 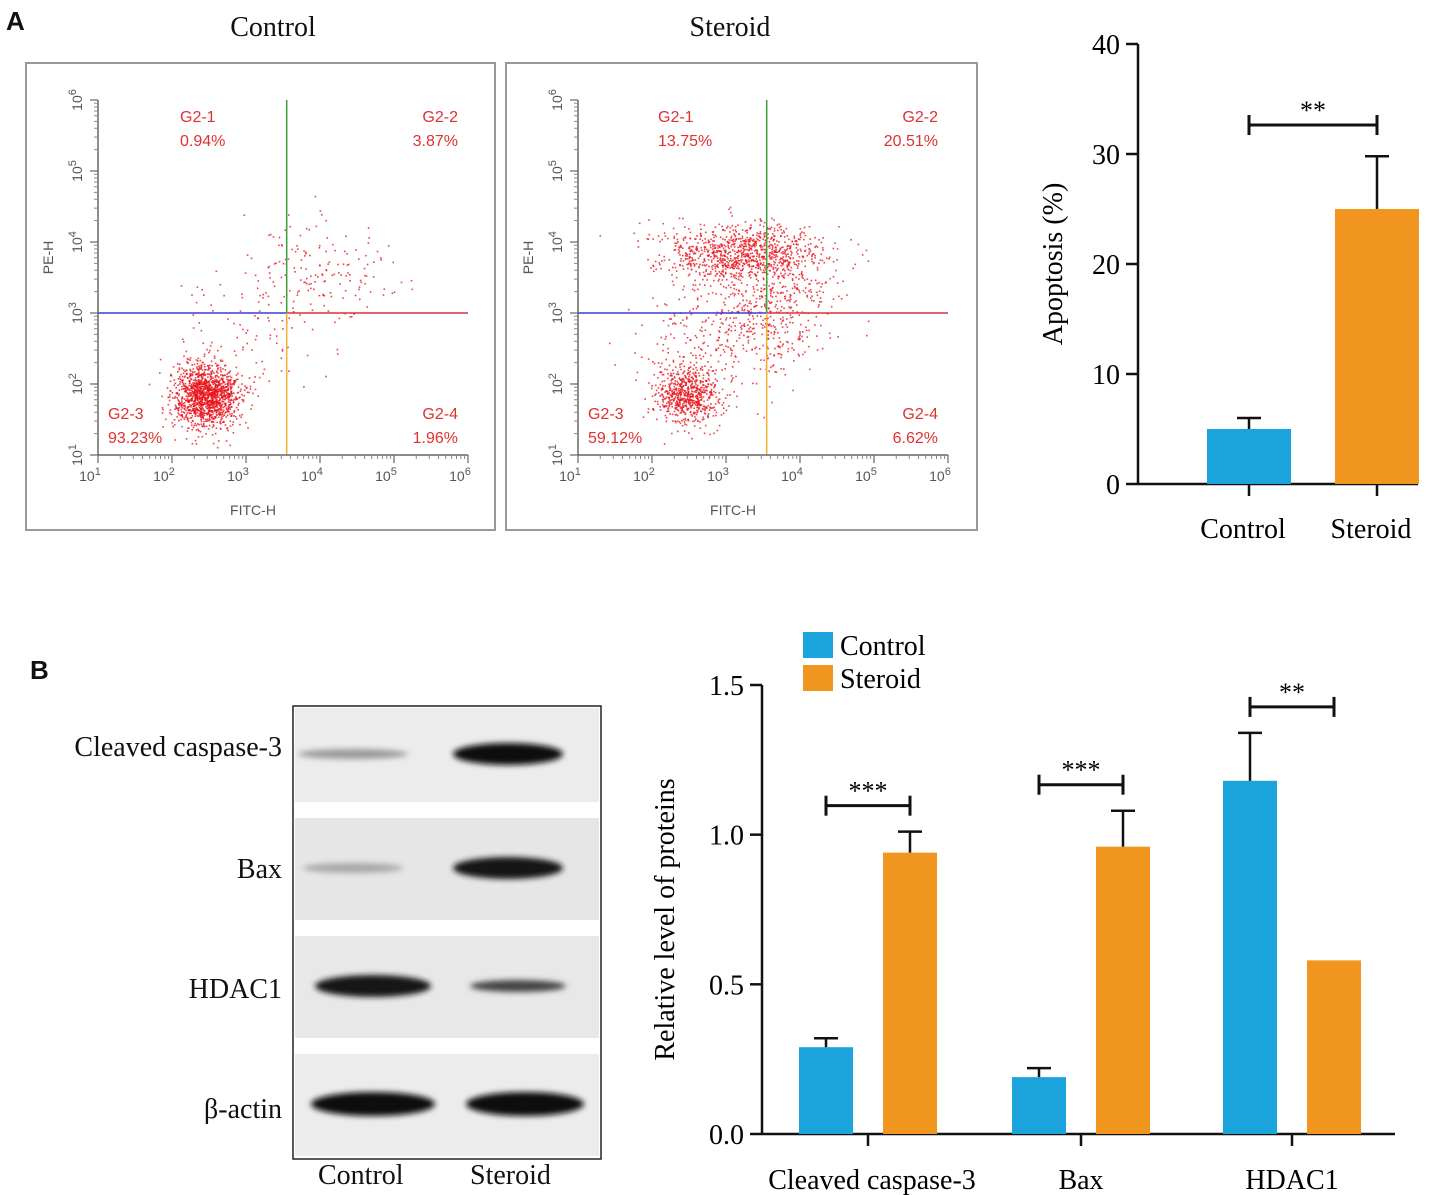 I want to click on y-tick-label: 20, so click(x=1106, y=265).